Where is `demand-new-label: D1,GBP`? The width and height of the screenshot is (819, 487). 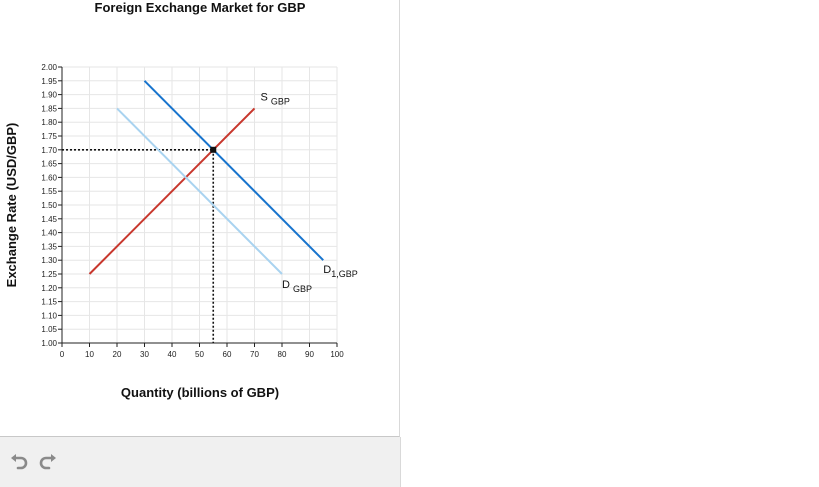
demand-new-label: D1,GBP is located at coordinates (340, 271).